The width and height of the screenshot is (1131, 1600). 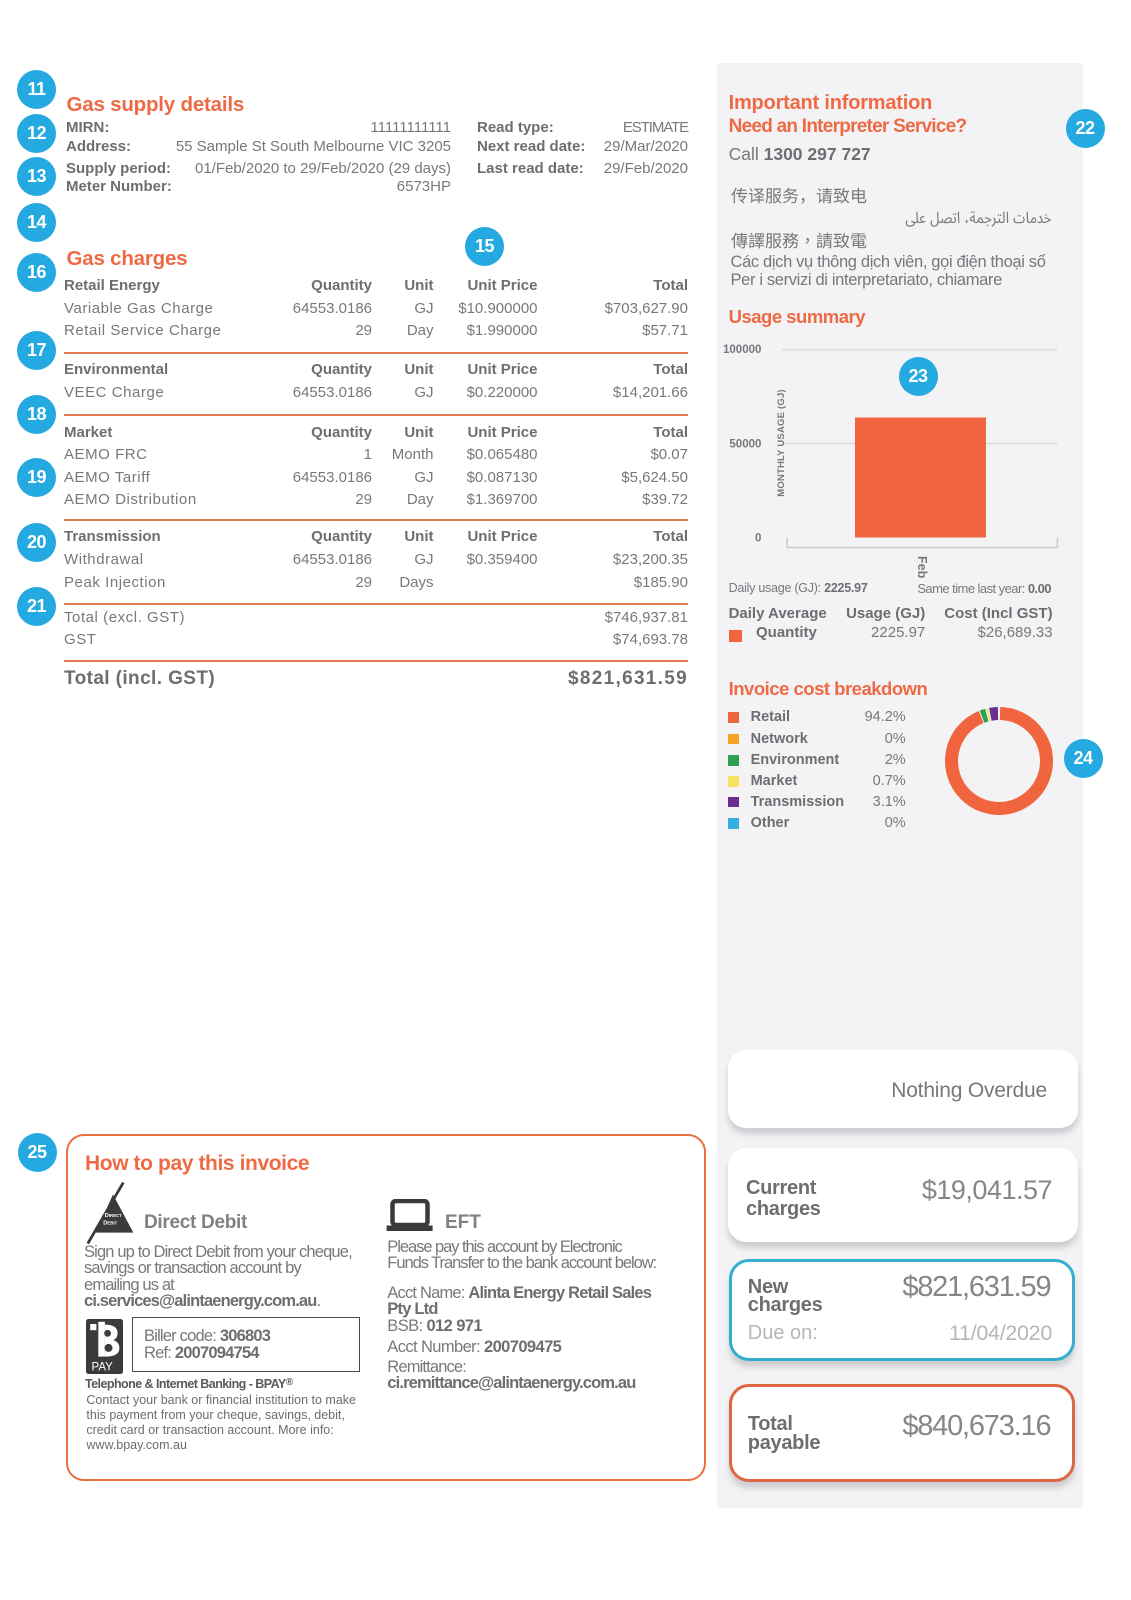 What do you see at coordinates (113, 1216) in the screenshot?
I see `svg-text: DIRECT` at bounding box center [113, 1216].